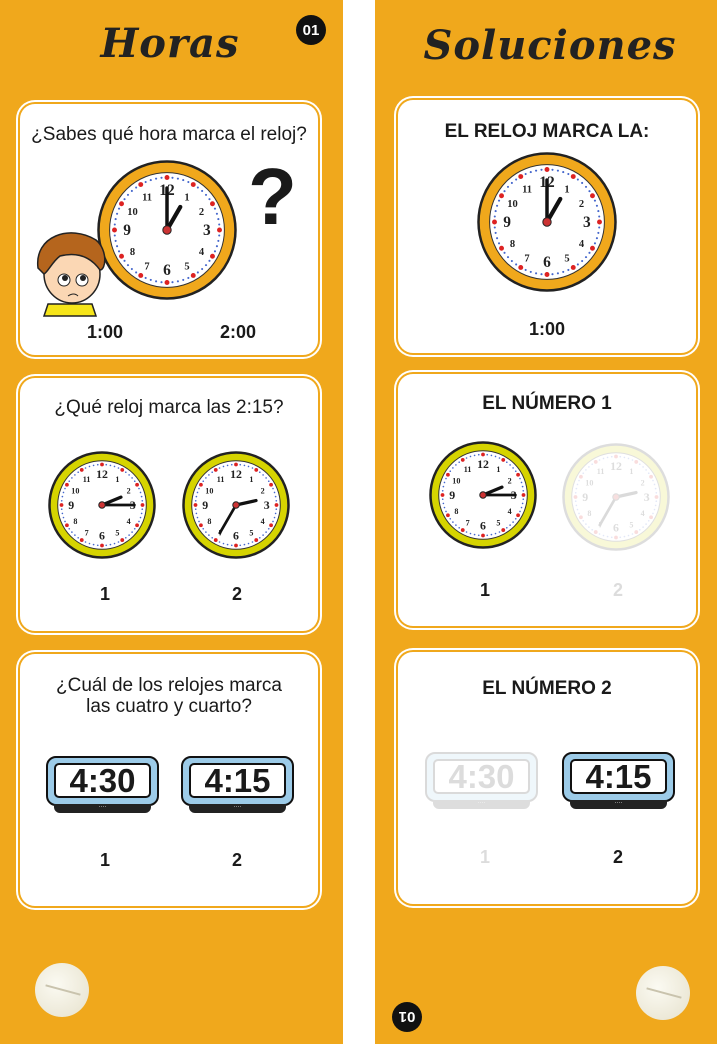  What do you see at coordinates (167, 232) in the screenshot?
I see `analog-clock: 123456789101112` at bounding box center [167, 232].